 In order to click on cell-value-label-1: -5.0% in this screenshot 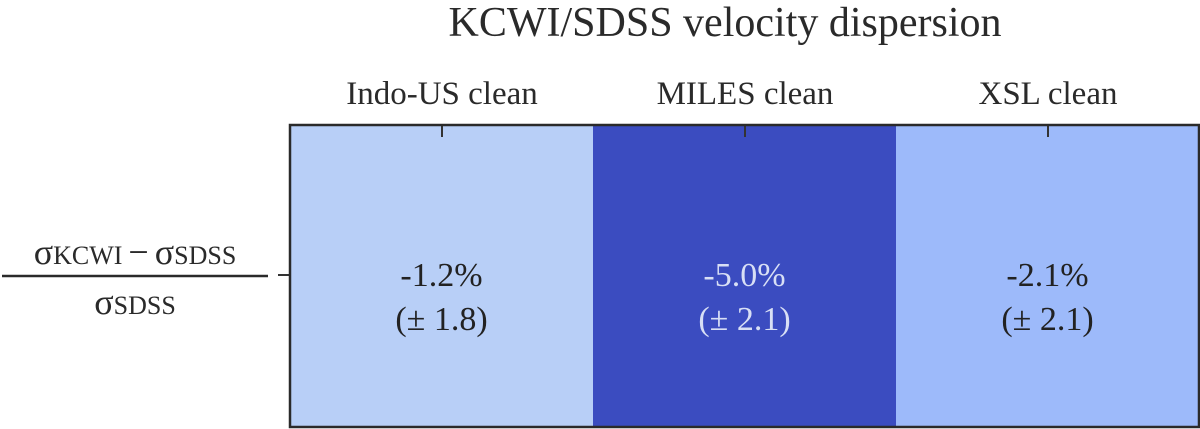, I will do `click(744, 275)`.